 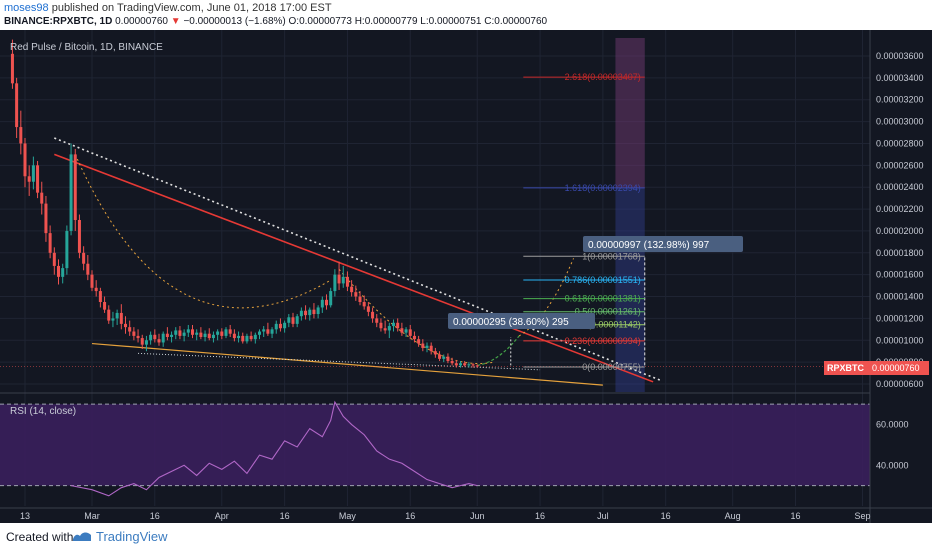 I want to click on x-tick-label: Apr, so click(x=222, y=516).